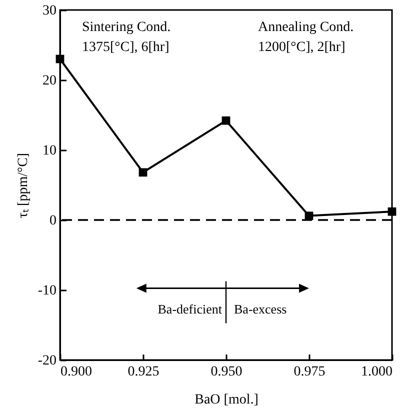  I want to click on y-tick-label: 30, so click(49, 11).